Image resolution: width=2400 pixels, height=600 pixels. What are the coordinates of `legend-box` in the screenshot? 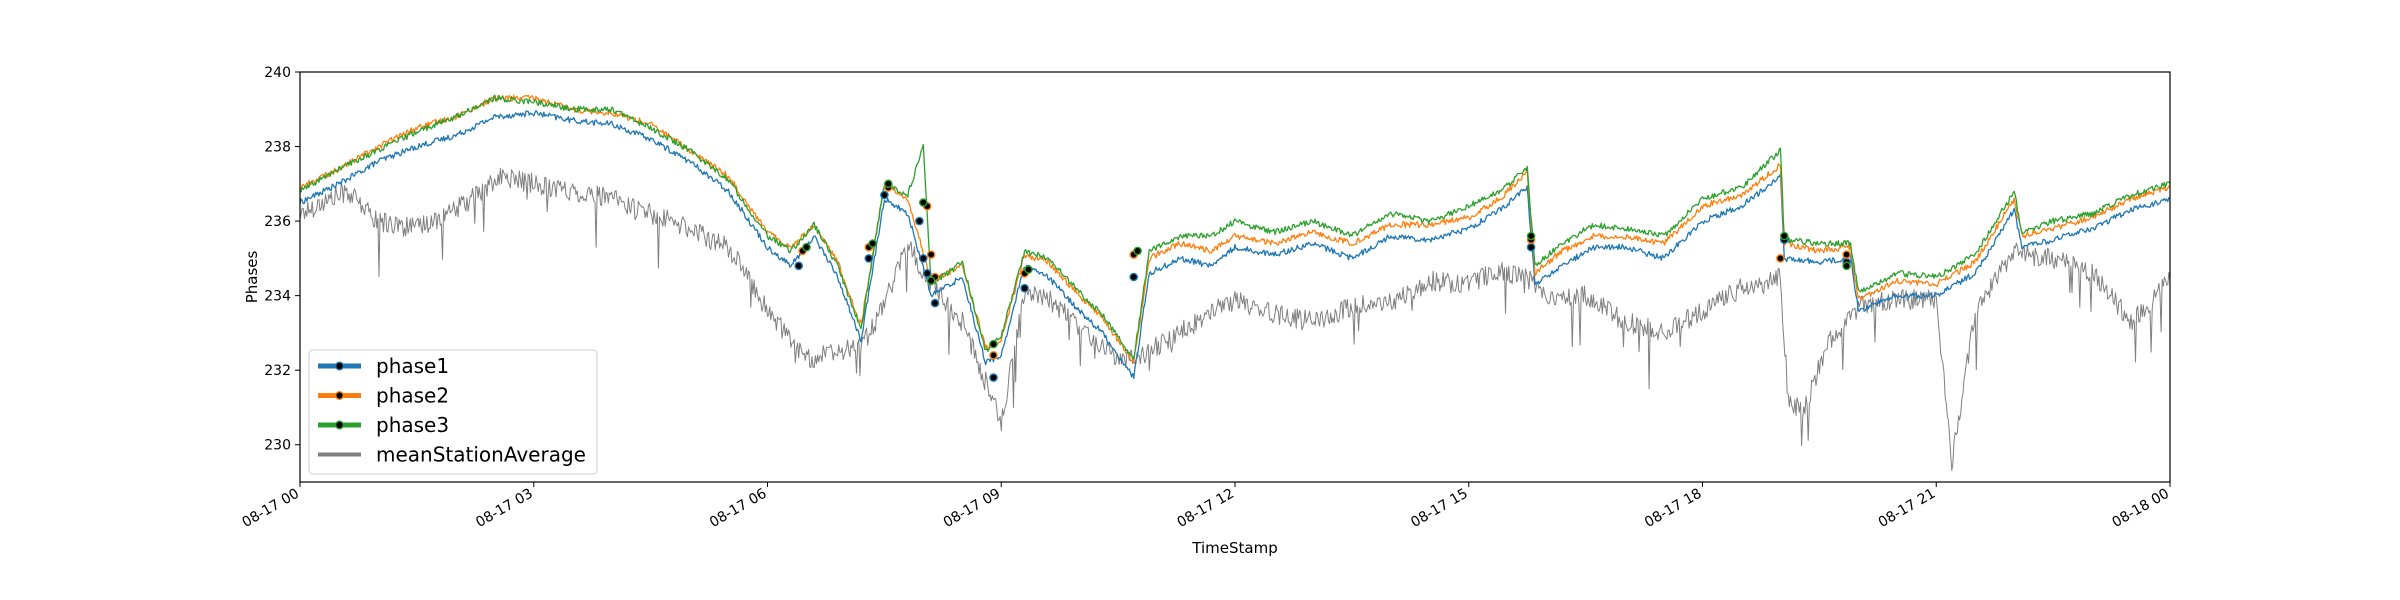 It's located at (453, 412).